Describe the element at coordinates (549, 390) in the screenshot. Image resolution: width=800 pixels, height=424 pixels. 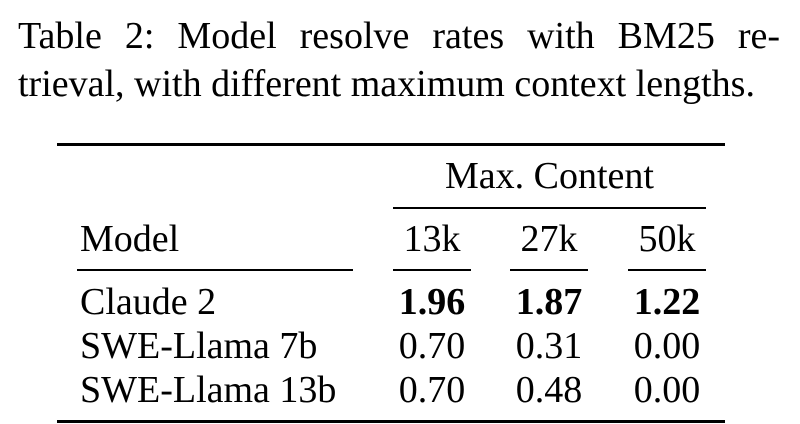
I see `row-3-27k: 0.48` at that location.